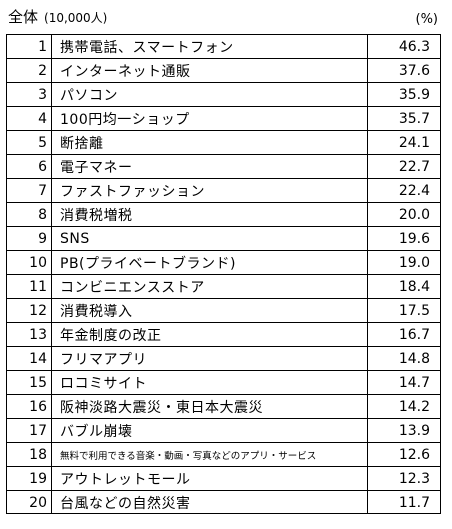 The image size is (452, 529). I want to click on rank-cell: 1, so click(29, 46).